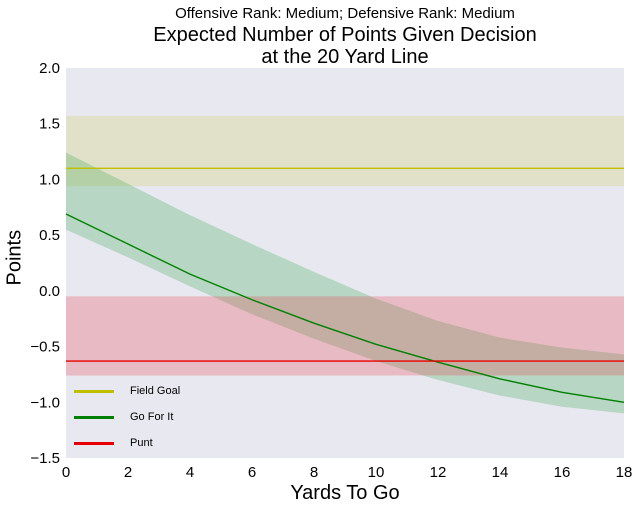 This screenshot has height=511, width=638. I want to click on x-tick-label: 2, so click(128, 472).